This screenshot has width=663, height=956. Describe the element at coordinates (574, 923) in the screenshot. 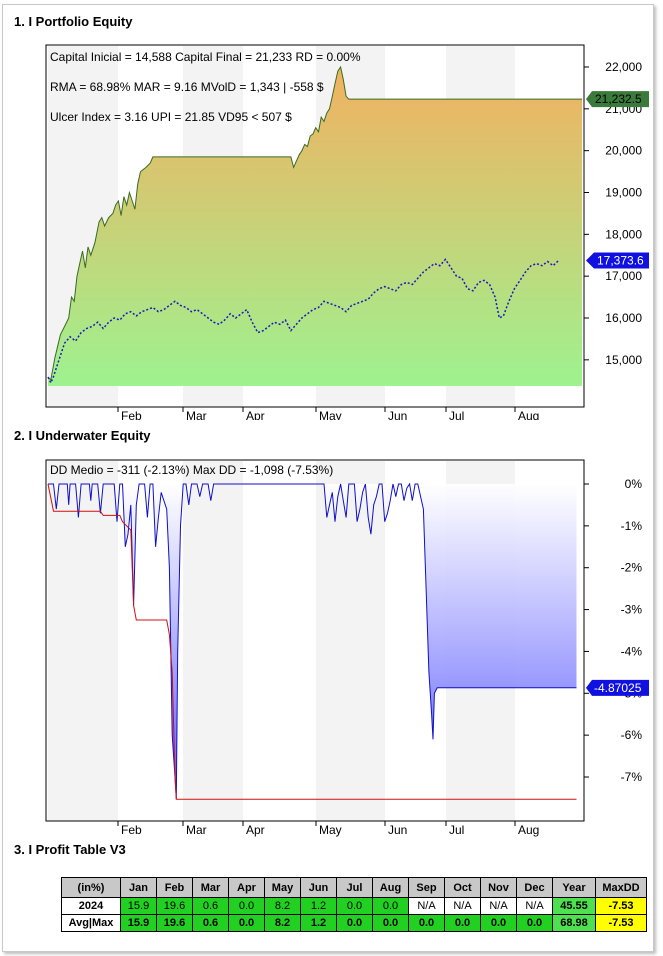

I see `year-cell: 68.98` at that location.